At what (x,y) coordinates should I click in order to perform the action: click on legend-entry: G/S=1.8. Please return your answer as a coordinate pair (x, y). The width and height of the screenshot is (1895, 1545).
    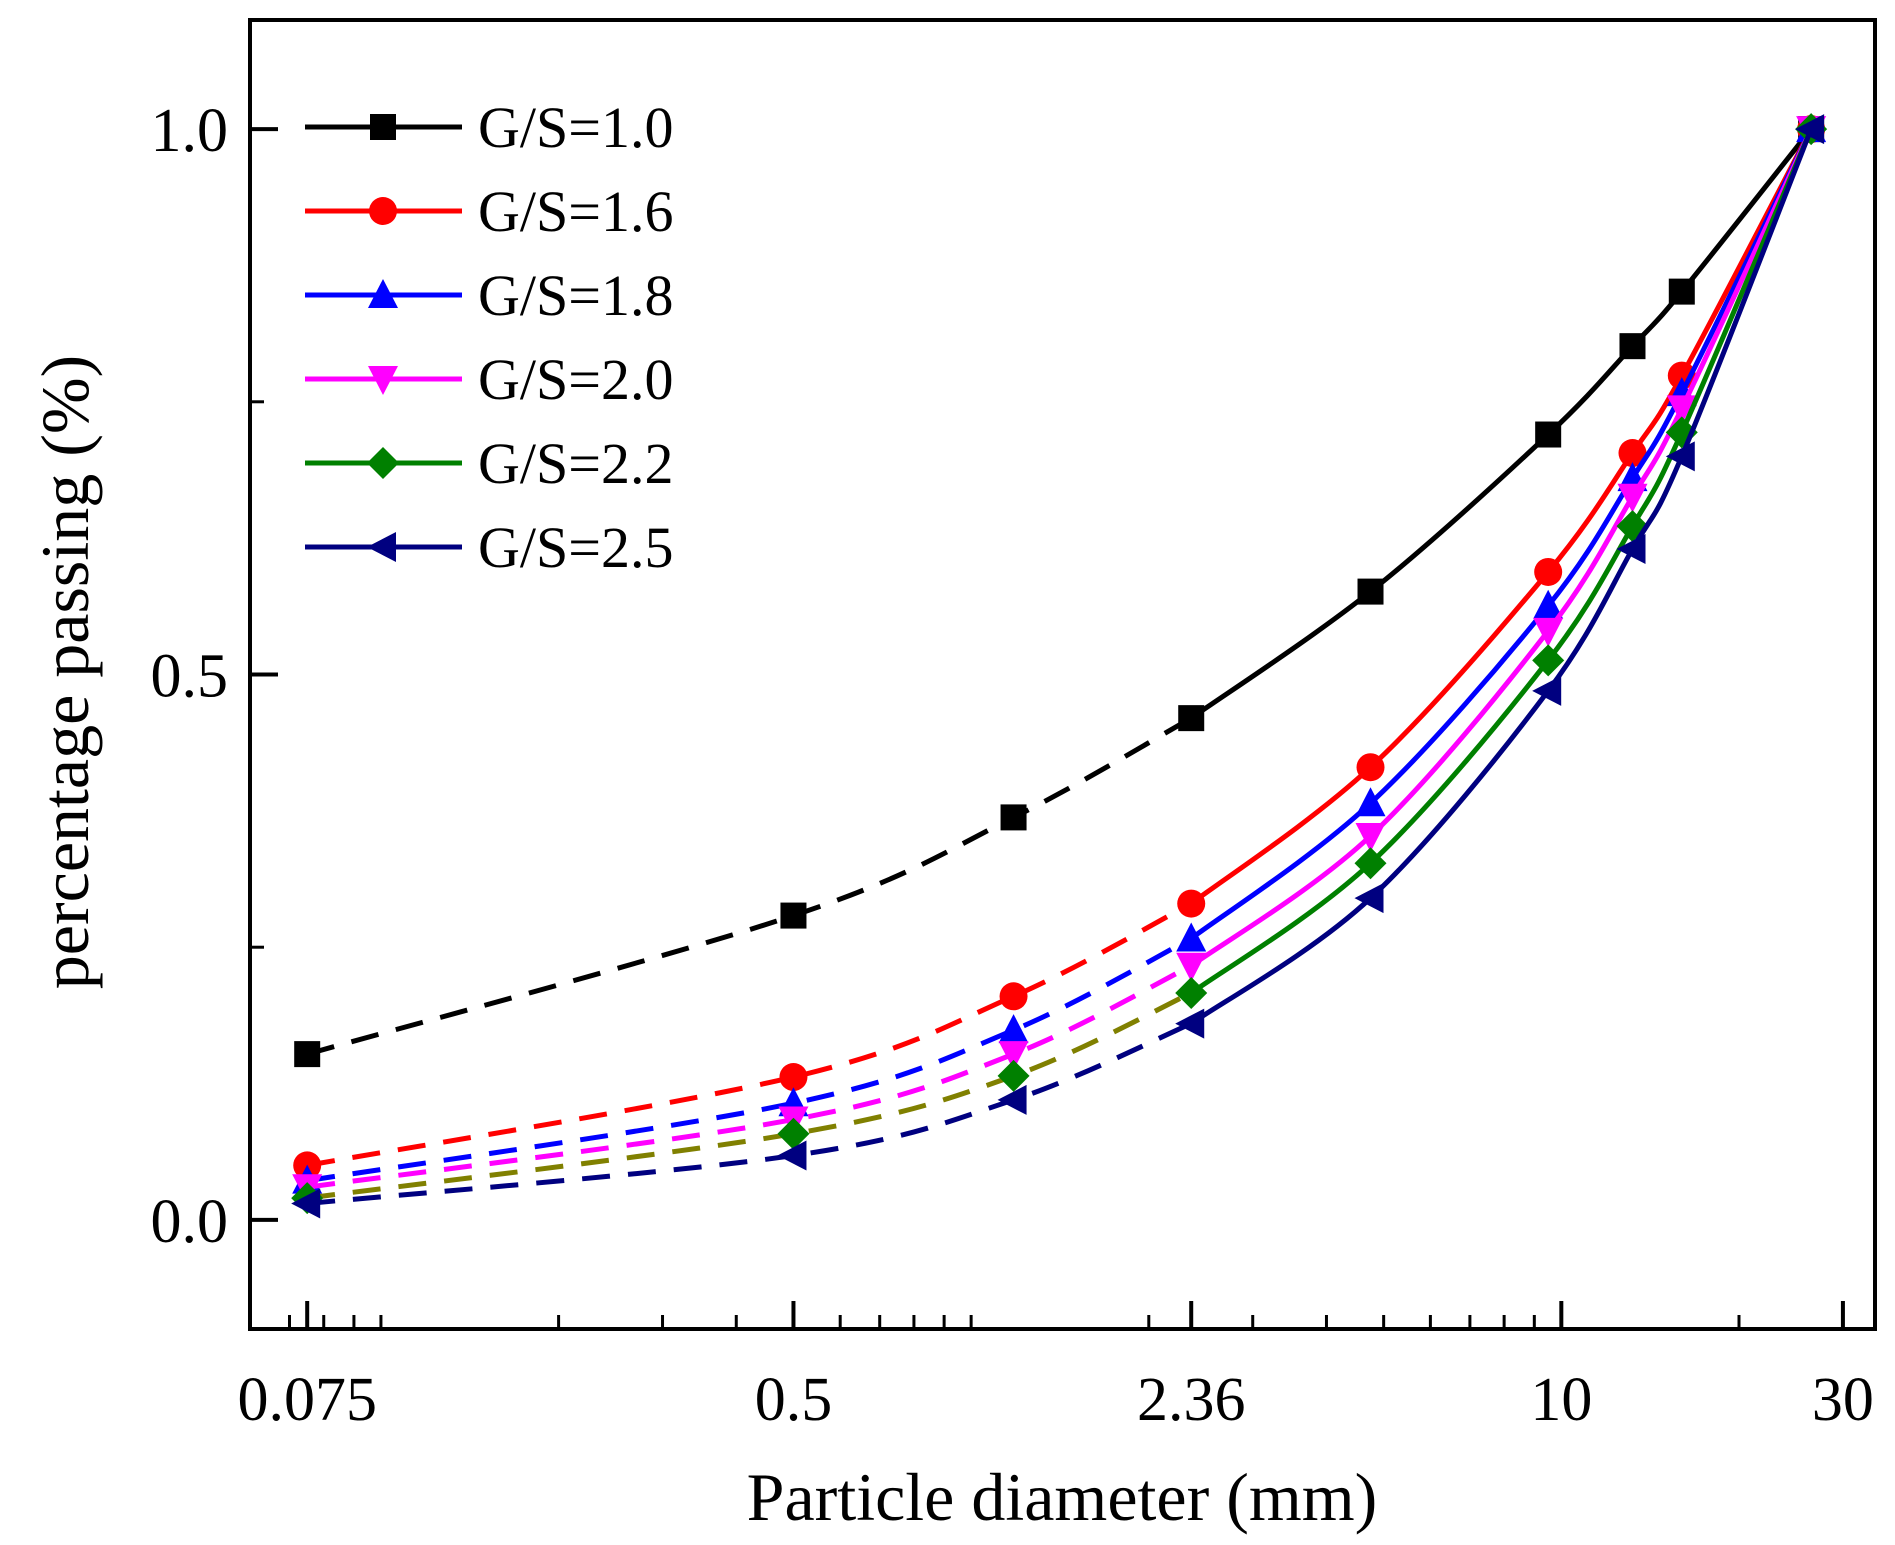
    Looking at the image, I should click on (489, 295).